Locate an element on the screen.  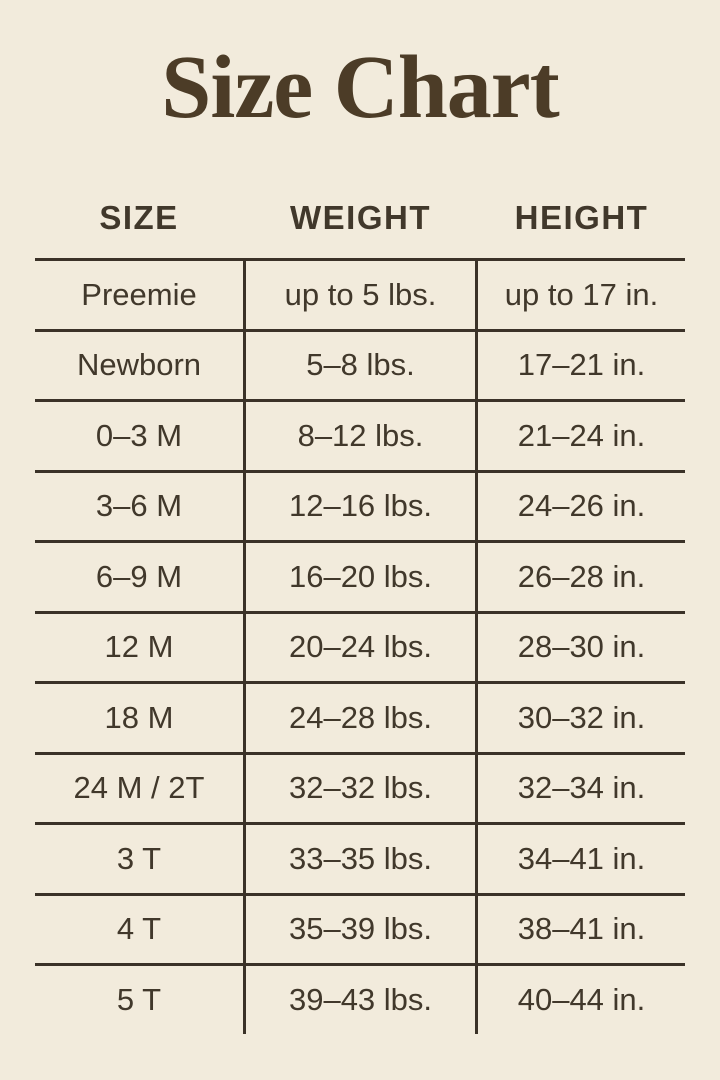
cell-height: 17–21 in. is located at coordinates (581, 365).